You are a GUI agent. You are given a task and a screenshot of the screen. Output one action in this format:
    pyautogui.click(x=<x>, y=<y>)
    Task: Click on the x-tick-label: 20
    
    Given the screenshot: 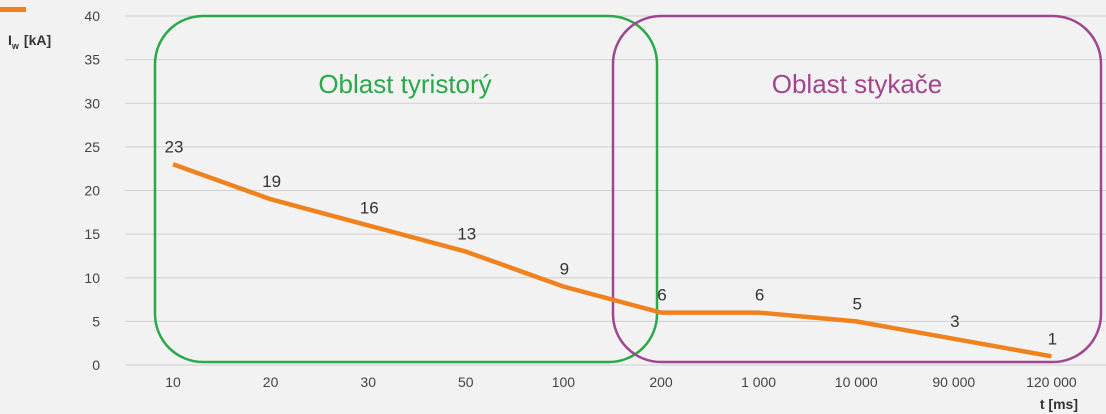 What is the action you would take?
    pyautogui.click(x=271, y=382)
    